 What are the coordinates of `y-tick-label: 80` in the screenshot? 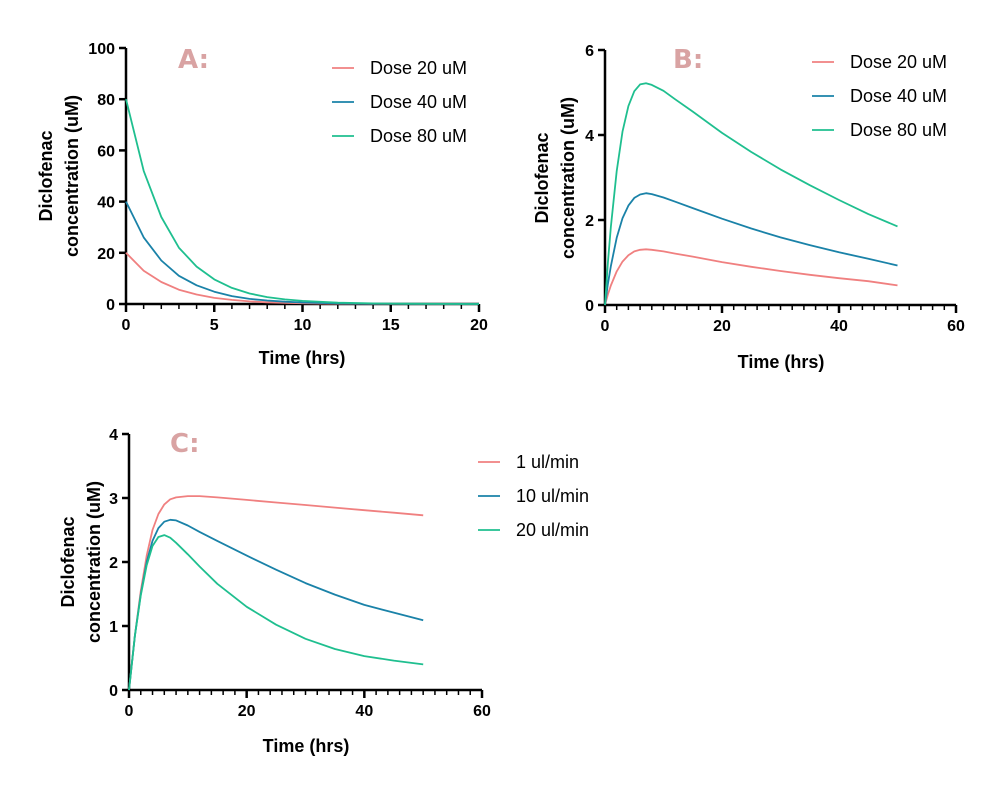 It's located at (106, 100).